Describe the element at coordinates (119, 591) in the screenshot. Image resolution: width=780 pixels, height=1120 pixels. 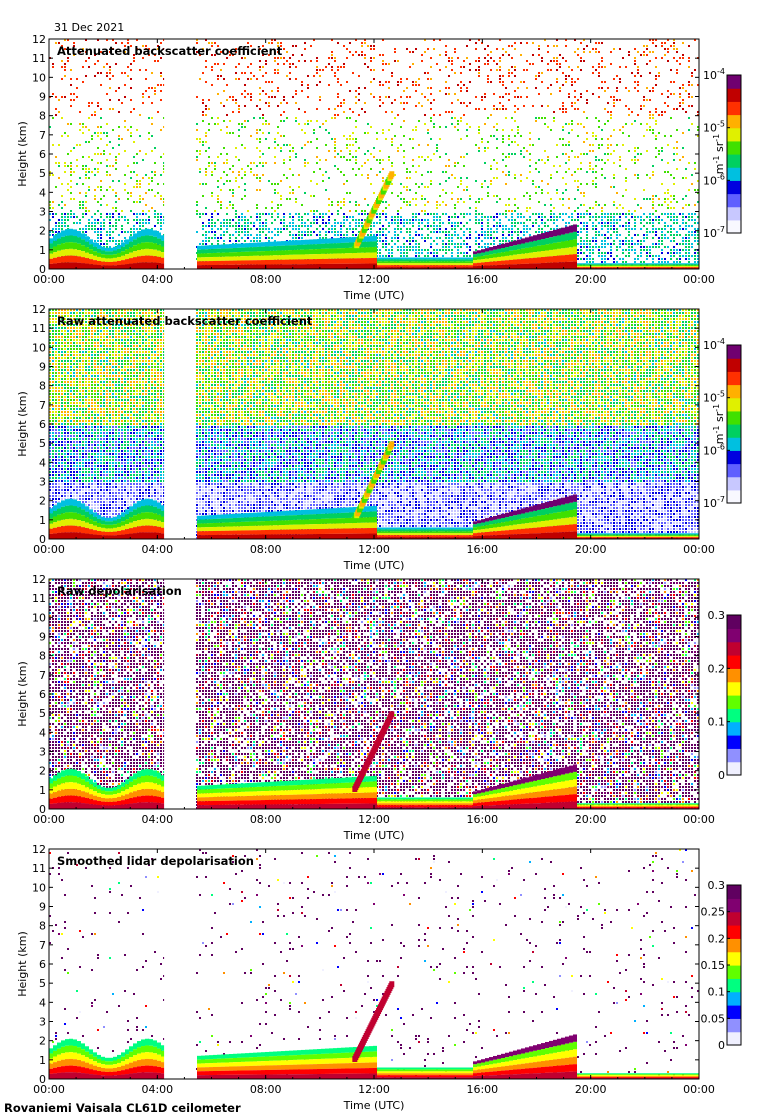
I see `panel-title: Raw depolarisation` at that location.